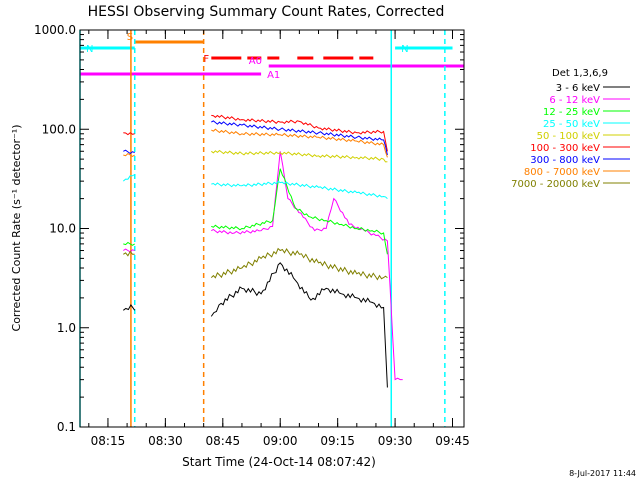  Describe the element at coordinates (255, 61) in the screenshot. I see `state-bar-label: A0` at that location.